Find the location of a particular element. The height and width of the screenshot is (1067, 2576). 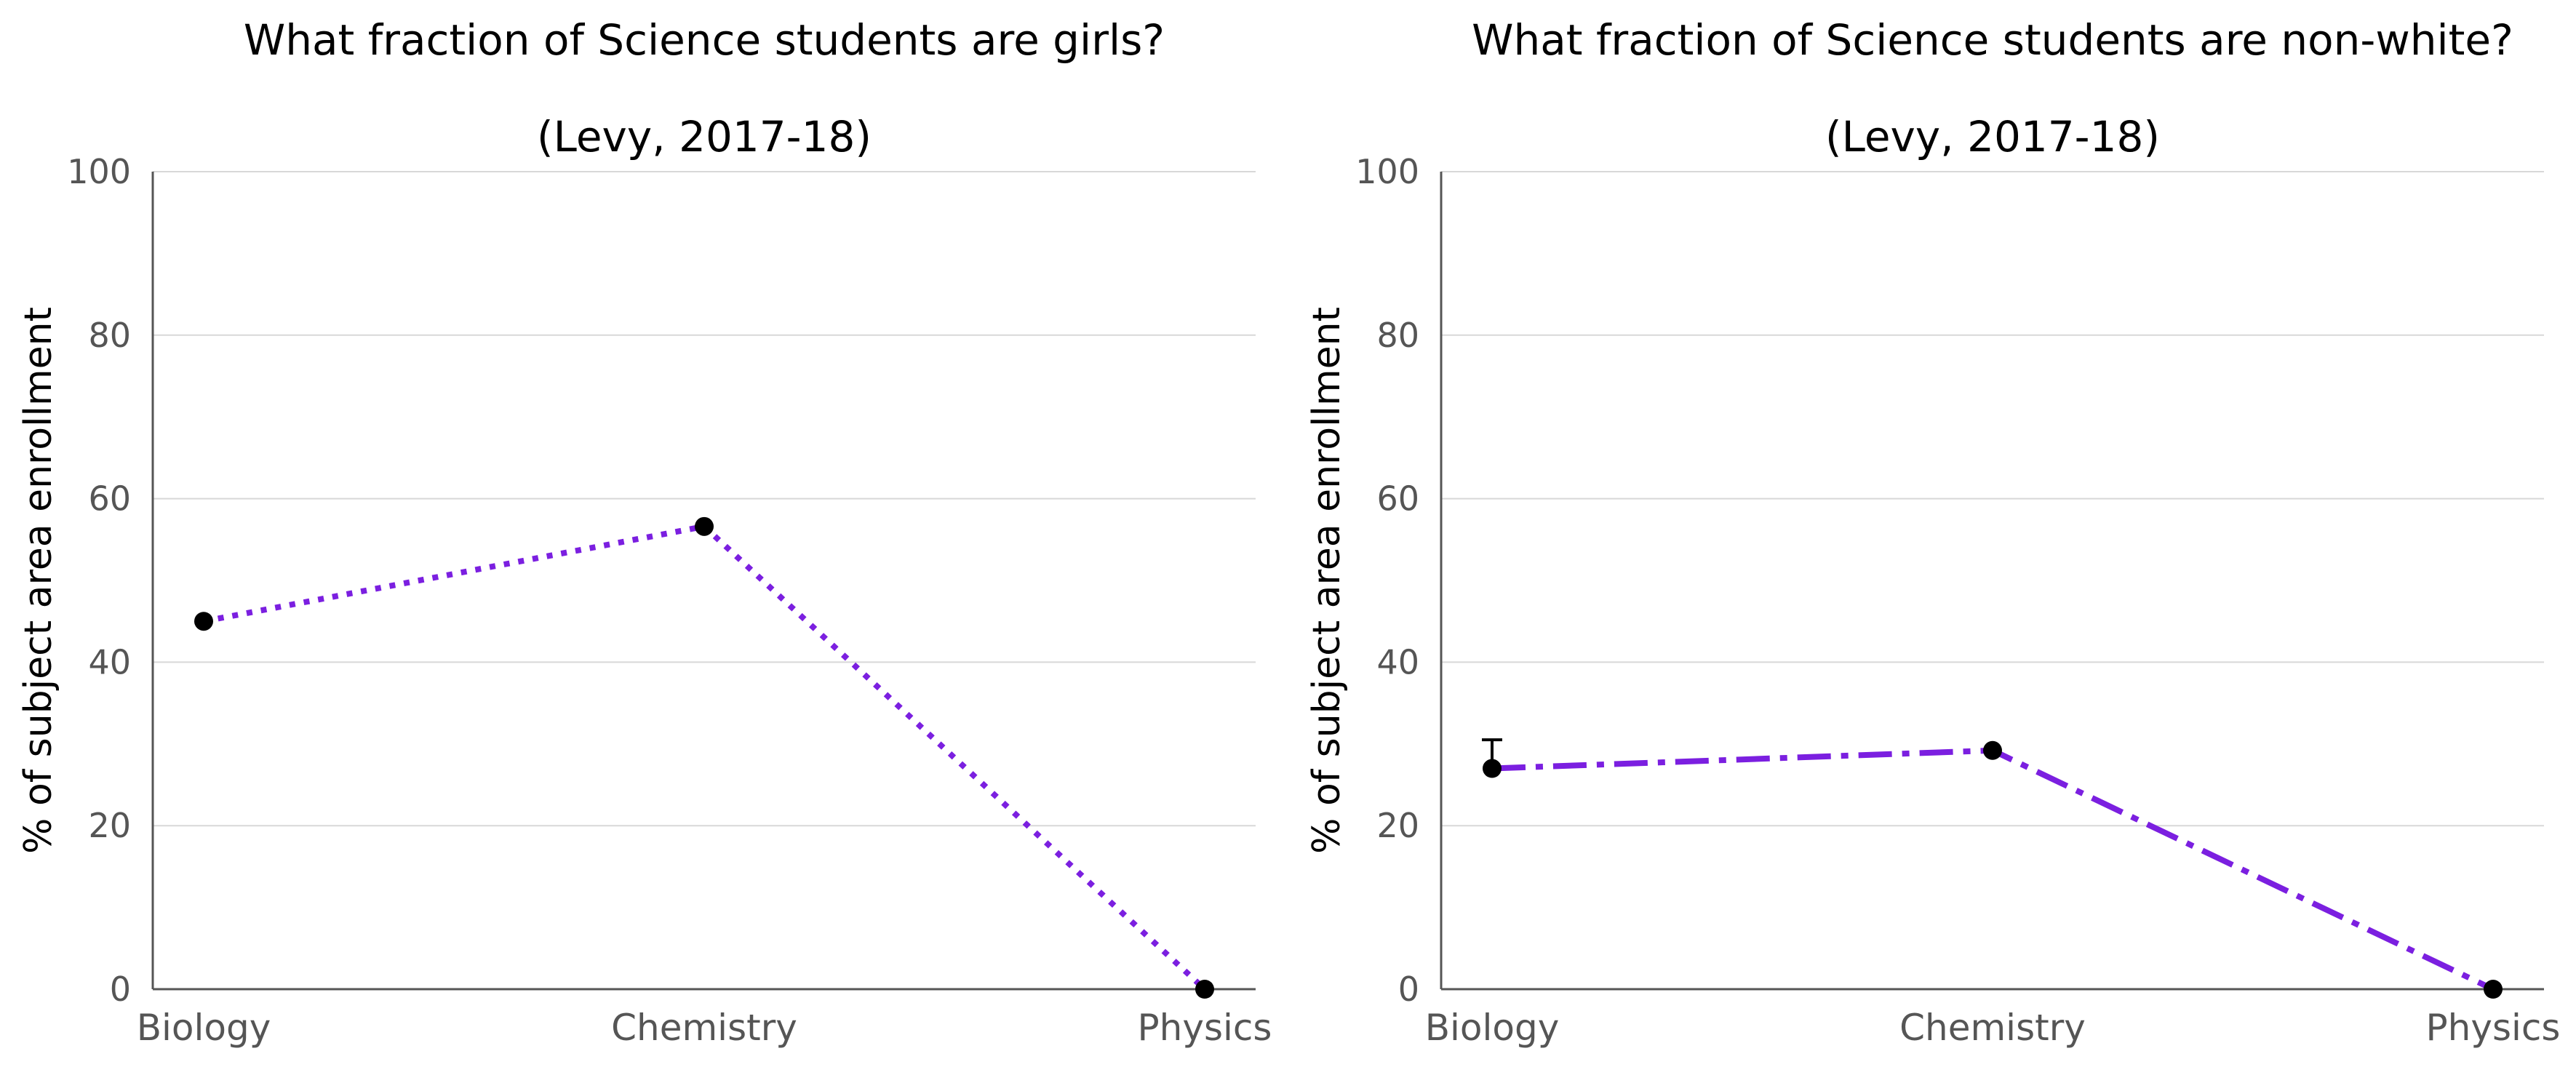

left-y-tick-label: 100 is located at coordinates (99, 171).